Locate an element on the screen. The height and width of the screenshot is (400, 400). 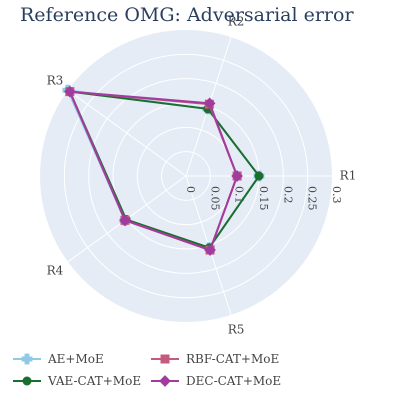
legend-label: RBF-CAT+MoE is located at coordinates (233, 359).